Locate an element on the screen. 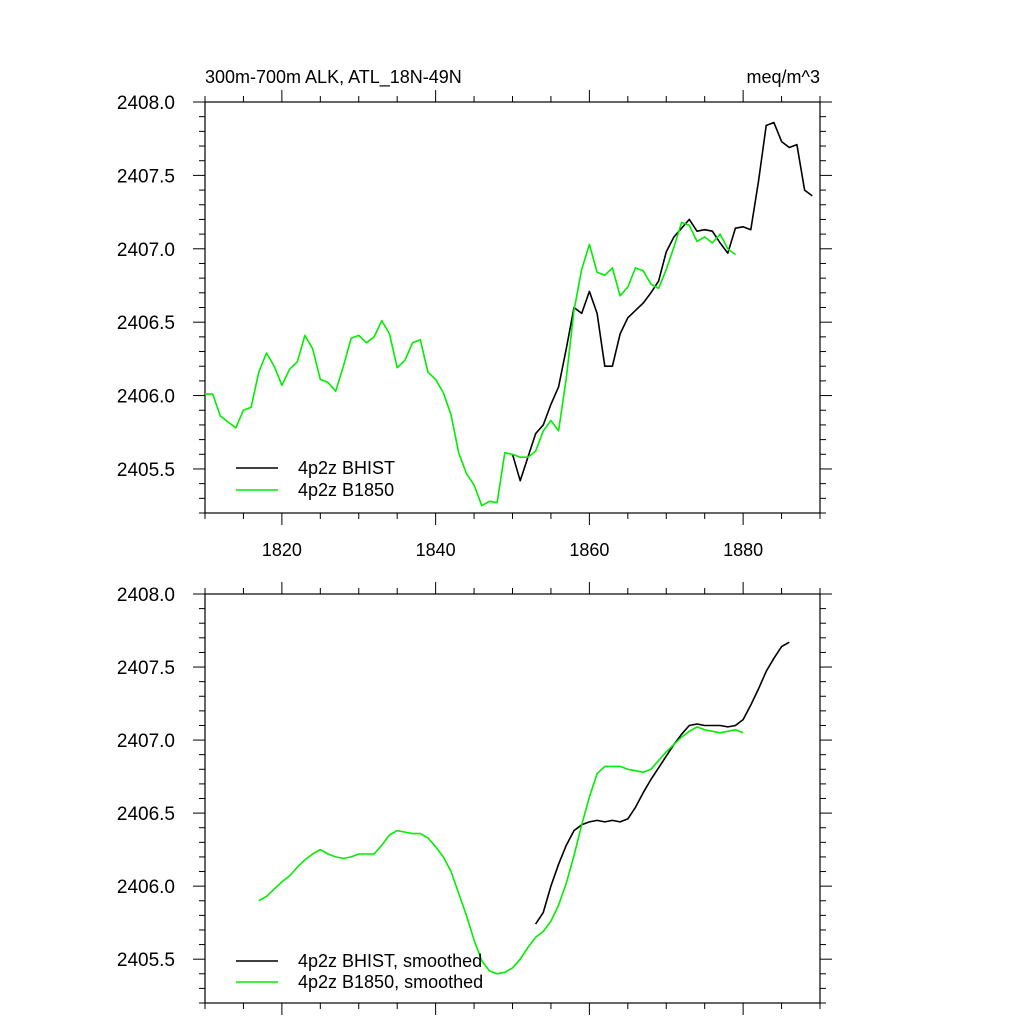 This screenshot has width=1024, height=1024. chart-title: 300m-700m ALK, ATL_18N-49N is located at coordinates (333, 77).